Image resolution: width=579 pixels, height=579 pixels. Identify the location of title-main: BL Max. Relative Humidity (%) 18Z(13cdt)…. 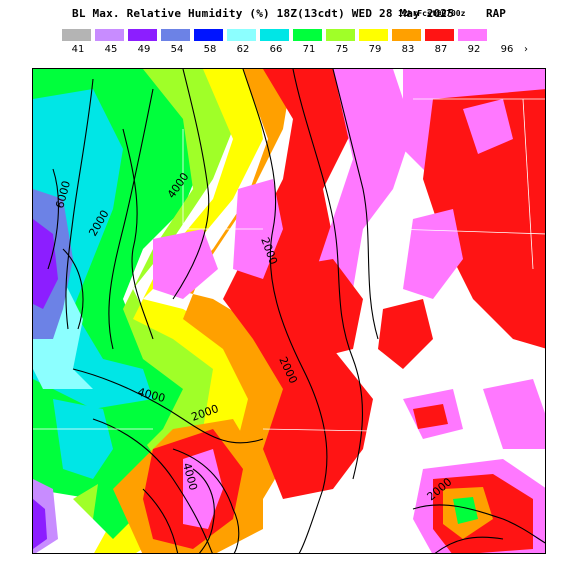
(263, 13).